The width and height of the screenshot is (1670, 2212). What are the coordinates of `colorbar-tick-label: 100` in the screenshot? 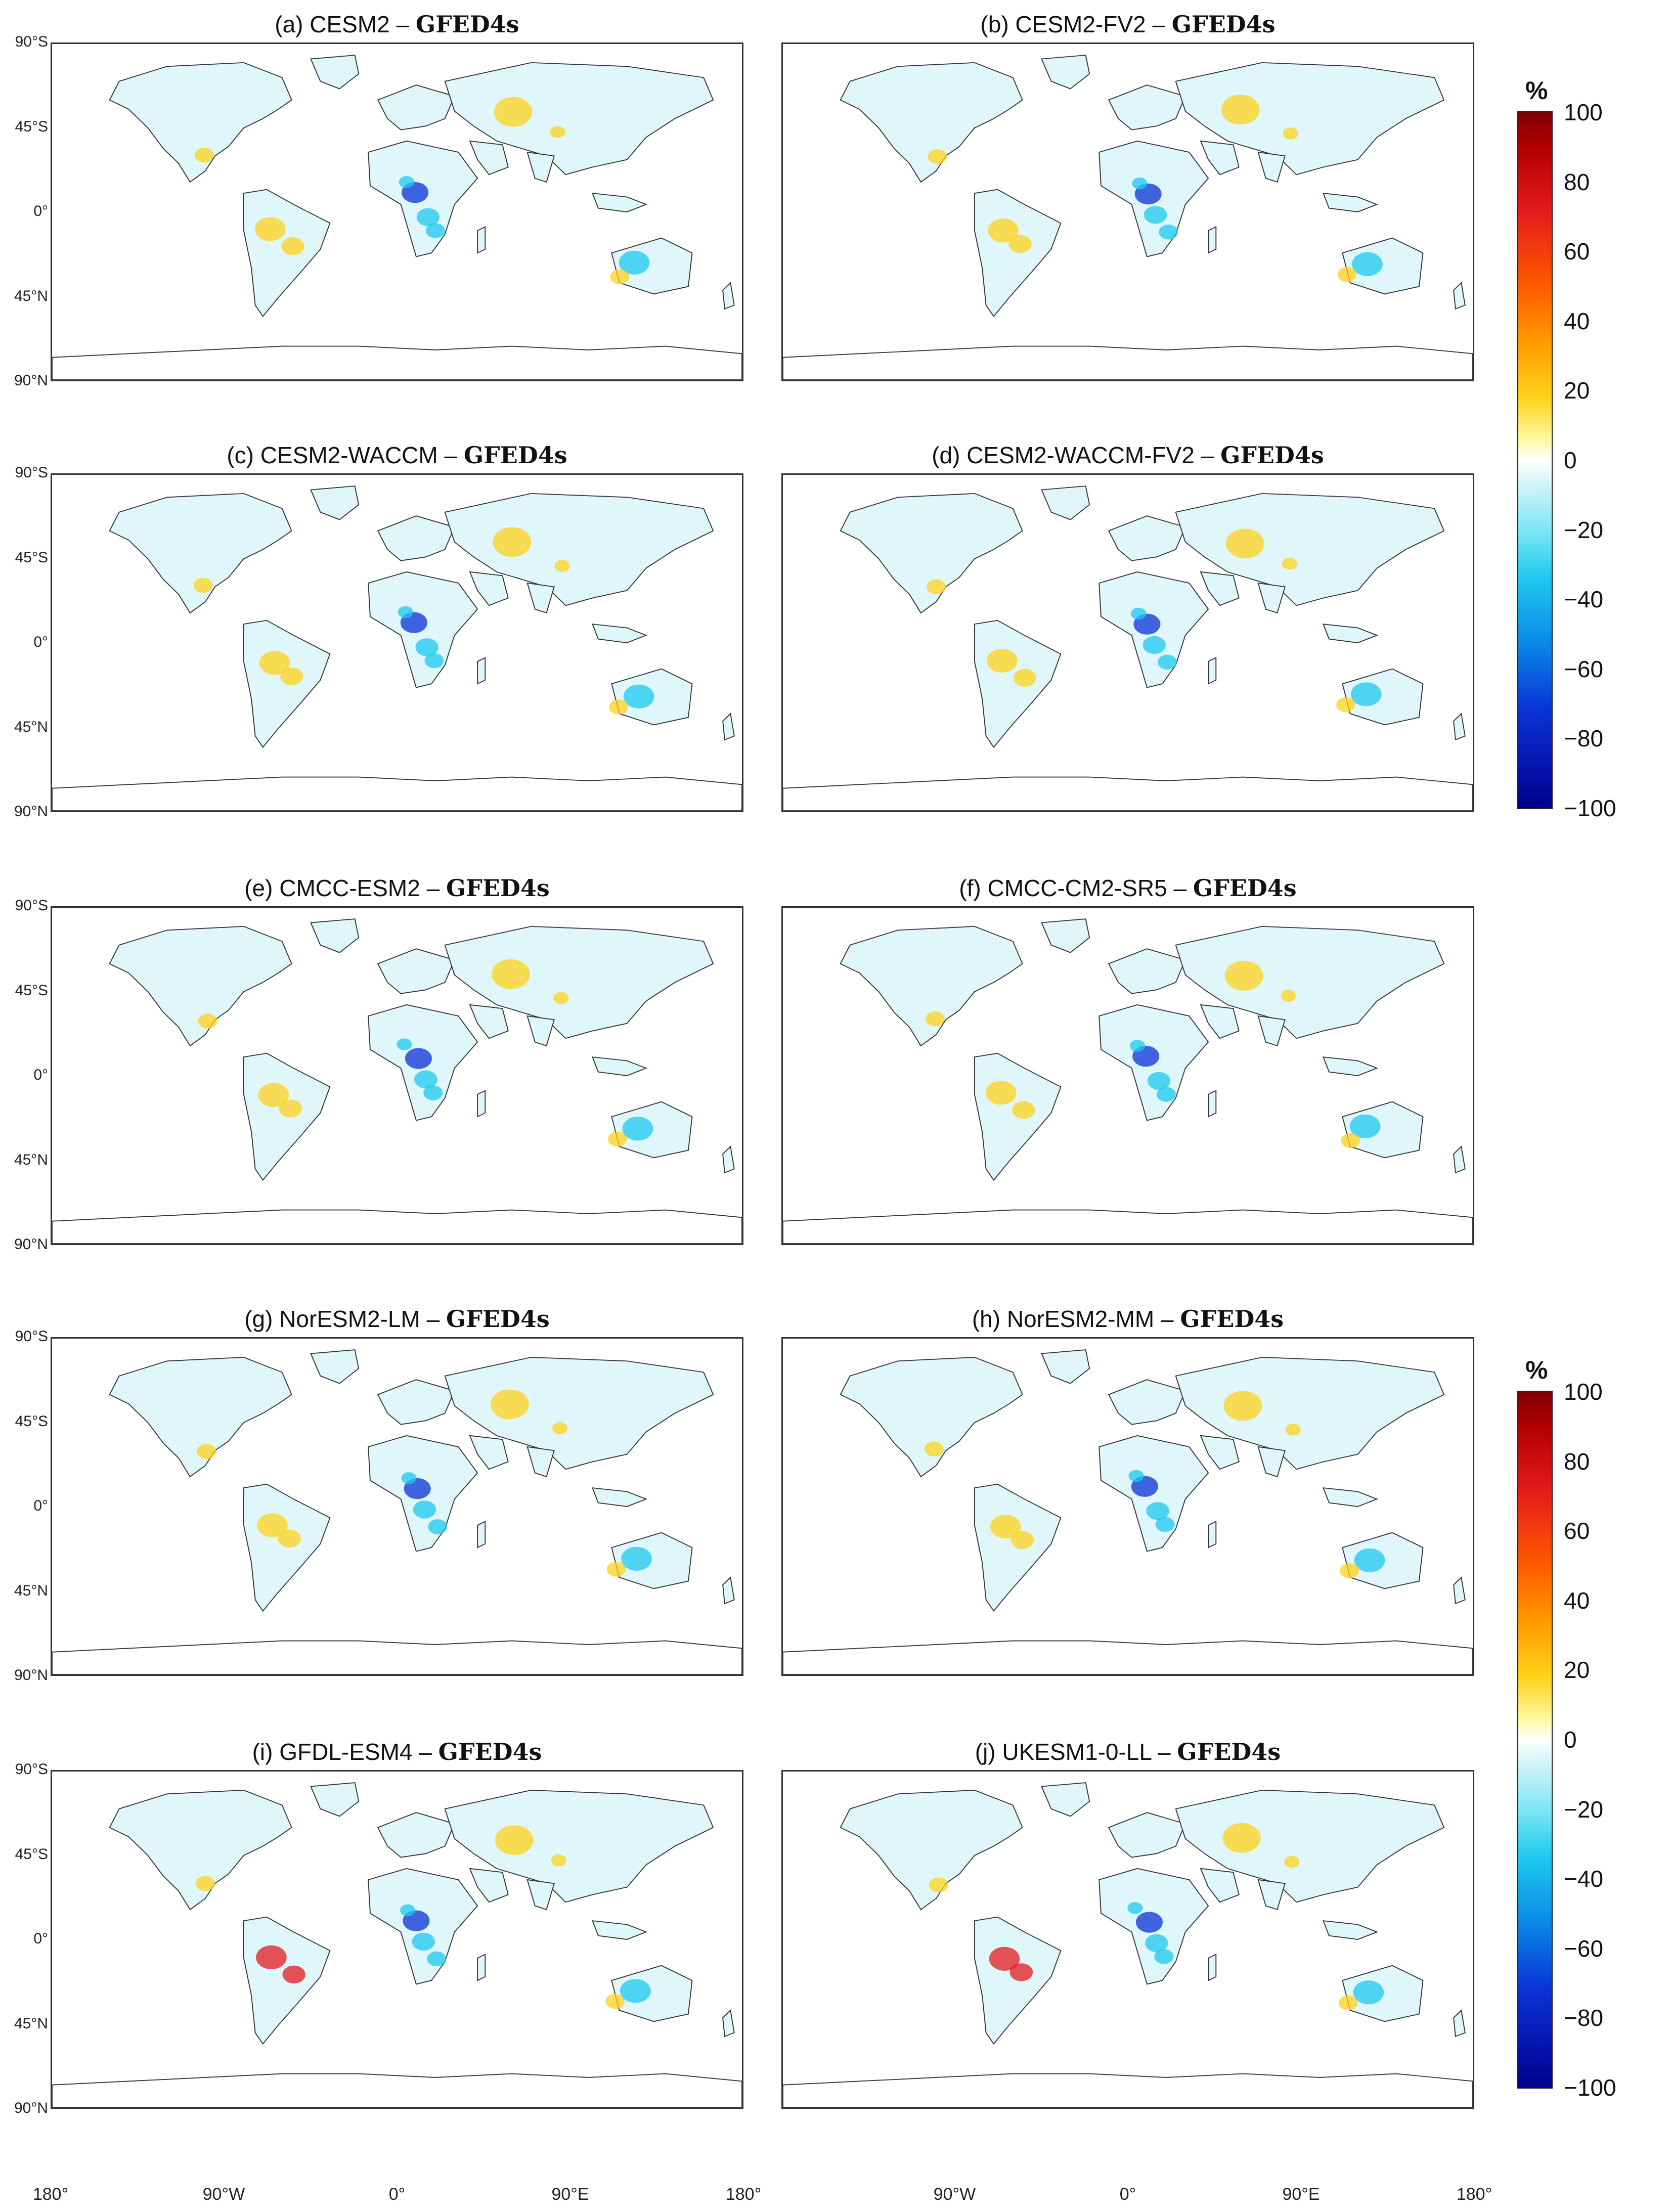 It's located at (1583, 1392).